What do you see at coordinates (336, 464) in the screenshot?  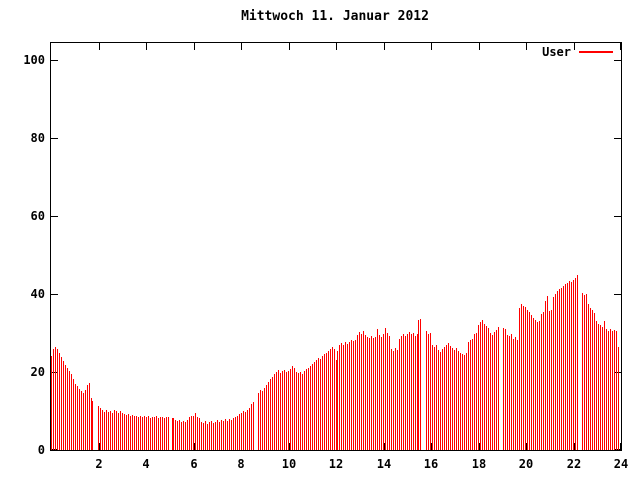 I see `x-tick-label: 12` at bounding box center [336, 464].